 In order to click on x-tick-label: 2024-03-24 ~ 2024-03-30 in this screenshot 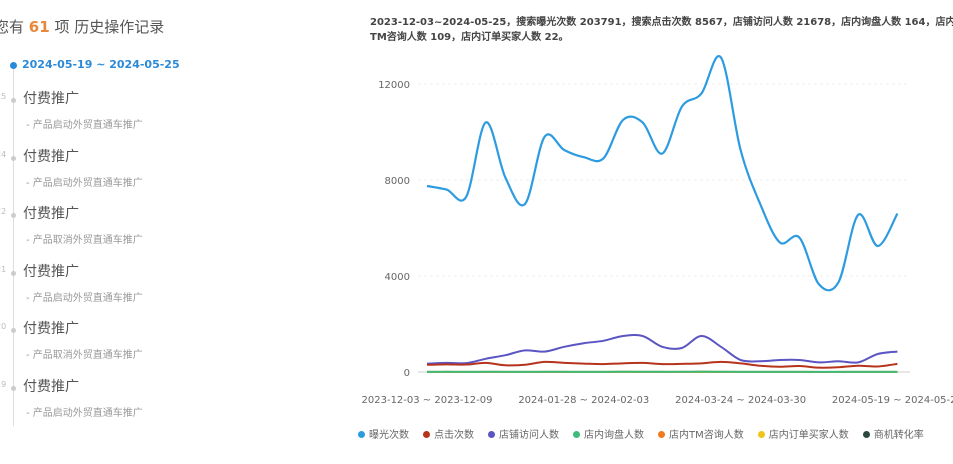, I will do `click(740, 400)`.